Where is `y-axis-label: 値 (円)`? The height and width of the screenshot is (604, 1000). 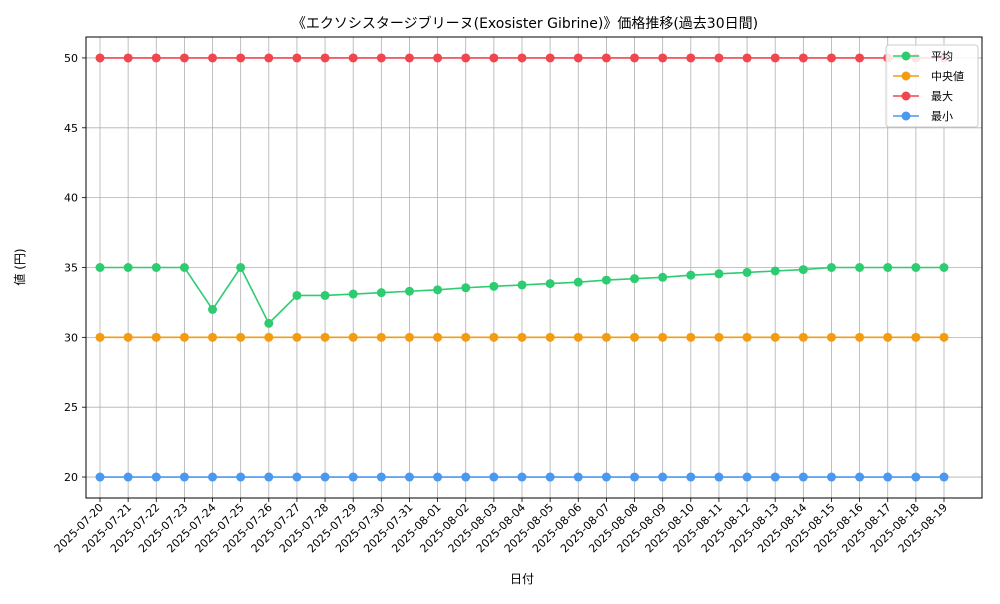 y-axis-label: 値 (円) is located at coordinates (19, 266).